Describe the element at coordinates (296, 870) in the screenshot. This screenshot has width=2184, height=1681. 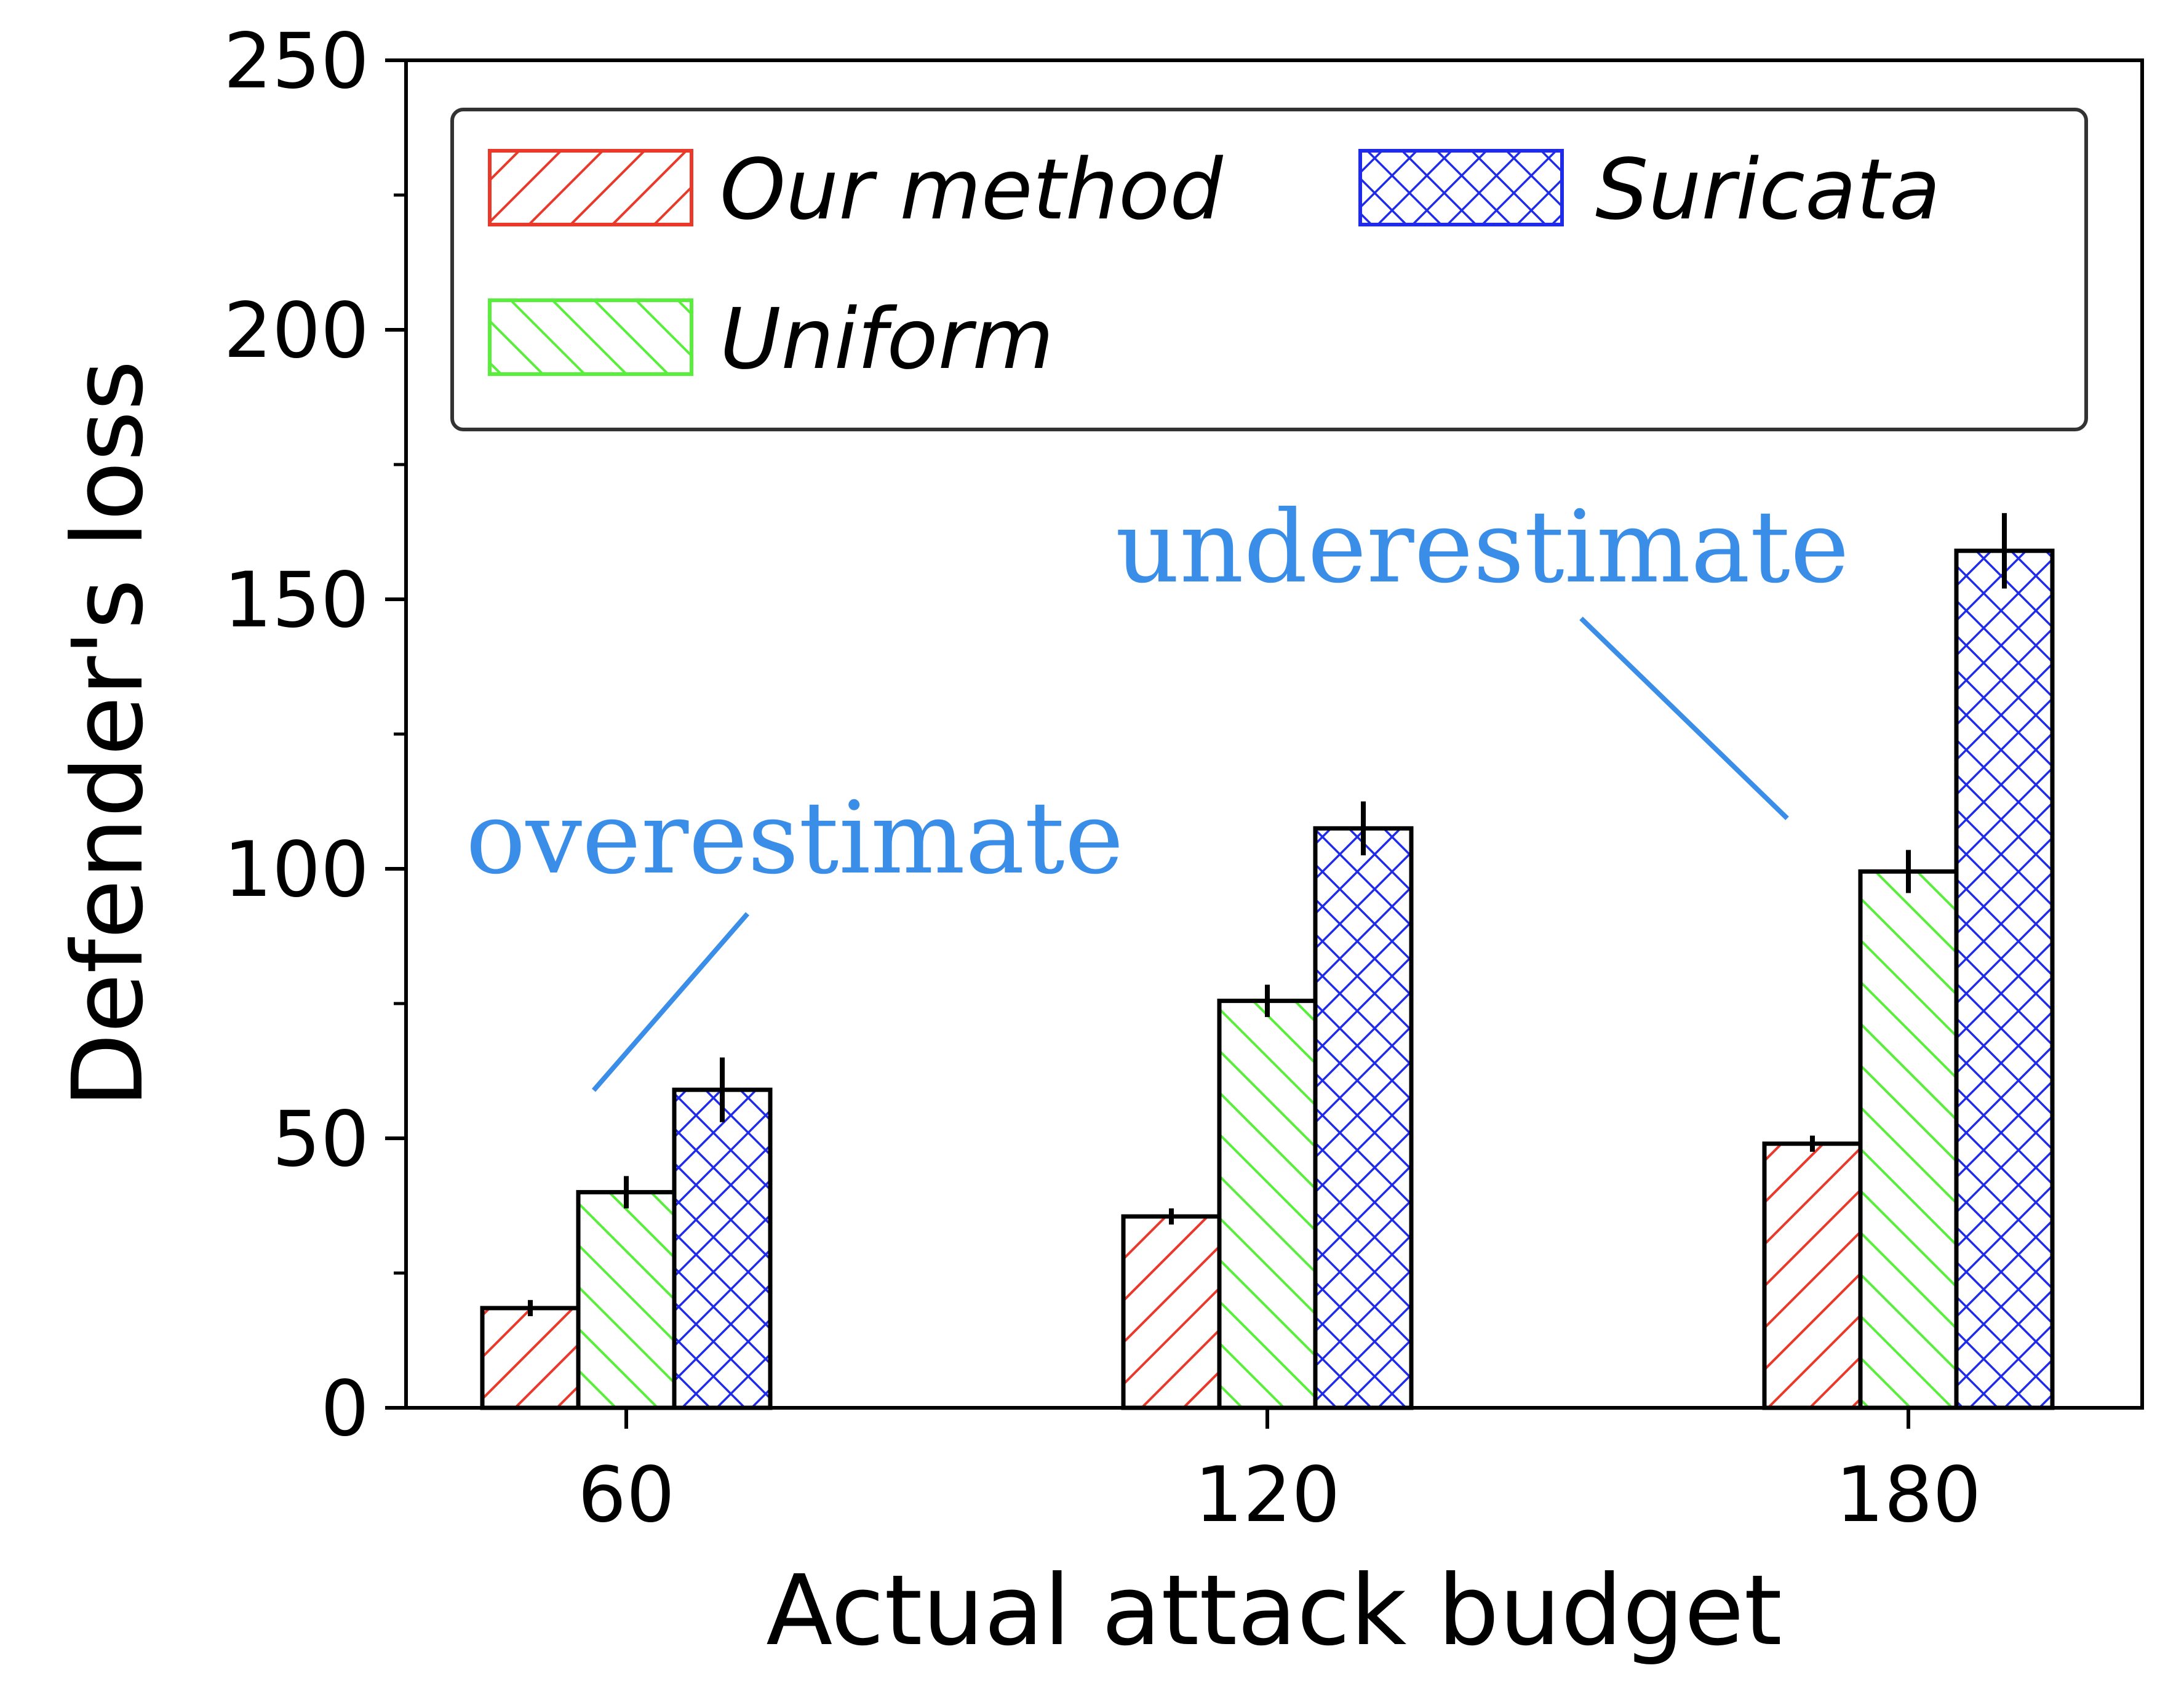
I see `y-tick-label-100: 100` at that location.